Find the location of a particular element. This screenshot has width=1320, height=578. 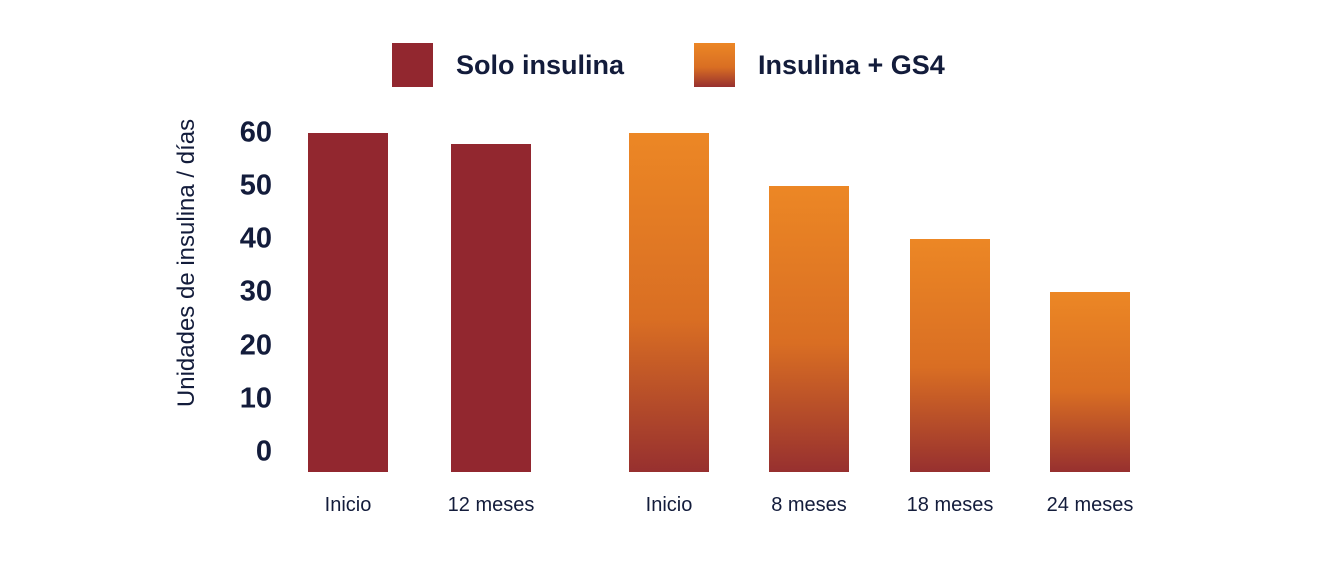

legend-swatch-insulina-gs4 is located at coordinates (714, 65).